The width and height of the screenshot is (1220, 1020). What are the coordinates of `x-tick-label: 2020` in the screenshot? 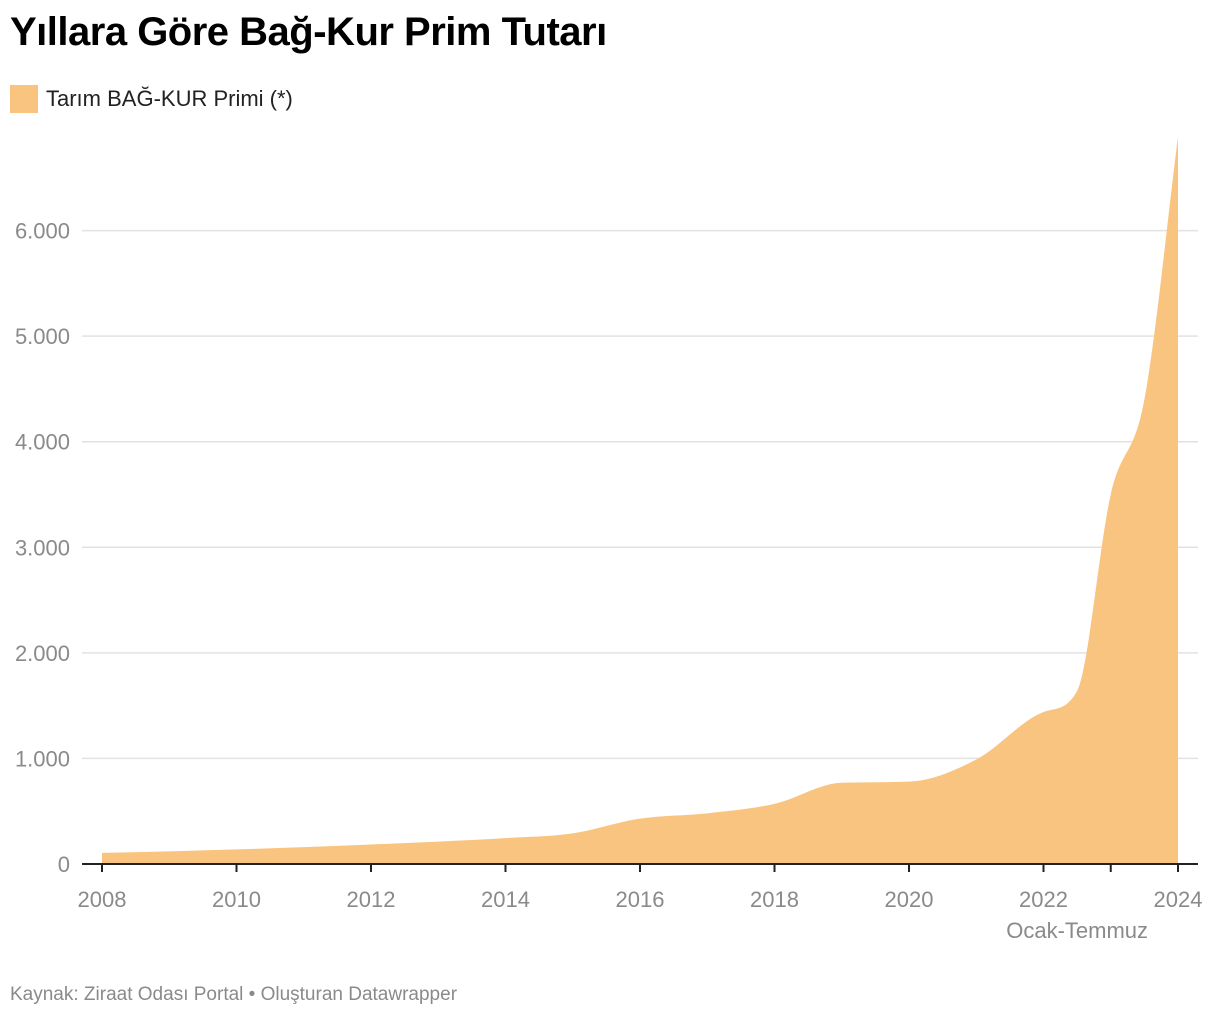 It's located at (909, 899).